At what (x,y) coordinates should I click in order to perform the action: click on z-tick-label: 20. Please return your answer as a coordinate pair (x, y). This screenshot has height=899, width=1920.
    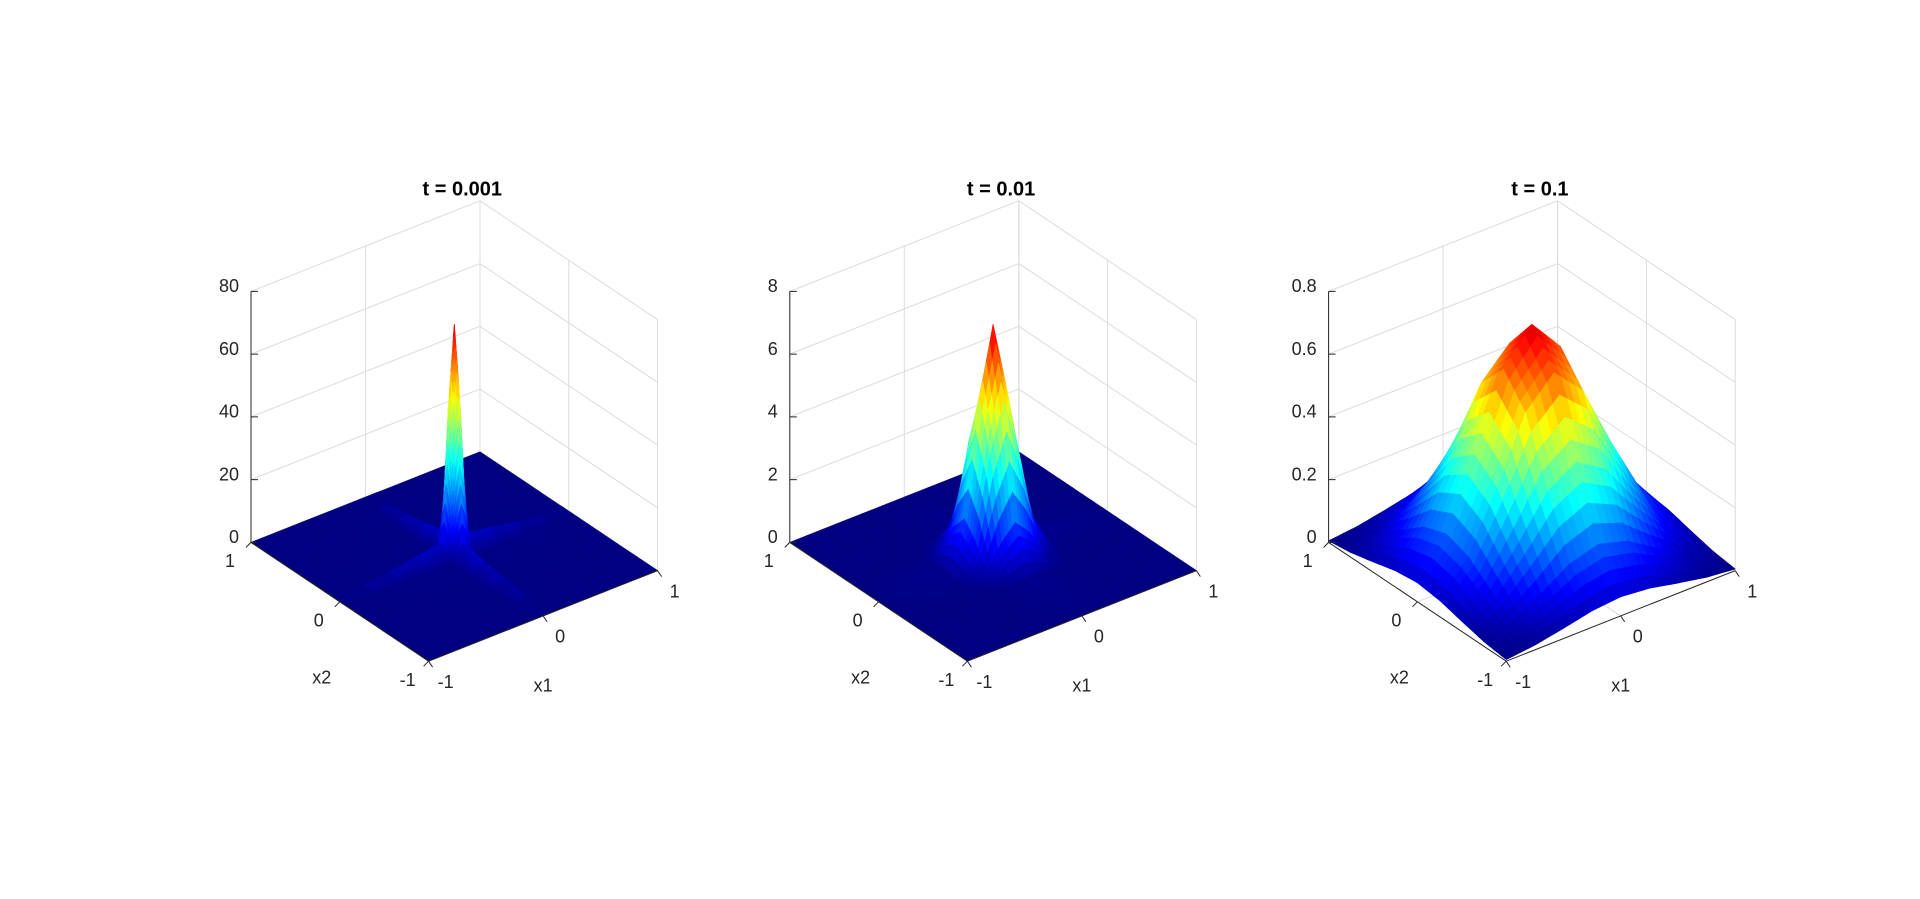
    Looking at the image, I should click on (229, 474).